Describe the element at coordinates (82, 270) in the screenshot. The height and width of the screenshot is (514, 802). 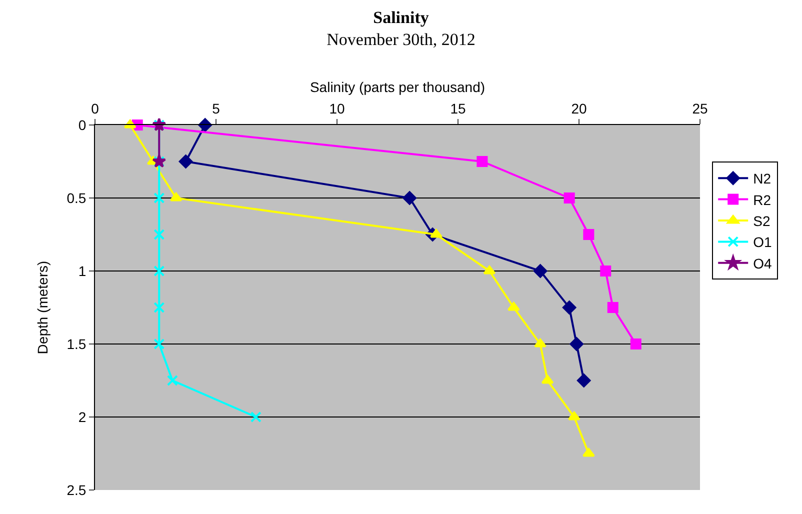
I see `y-tick-label: 1` at that location.